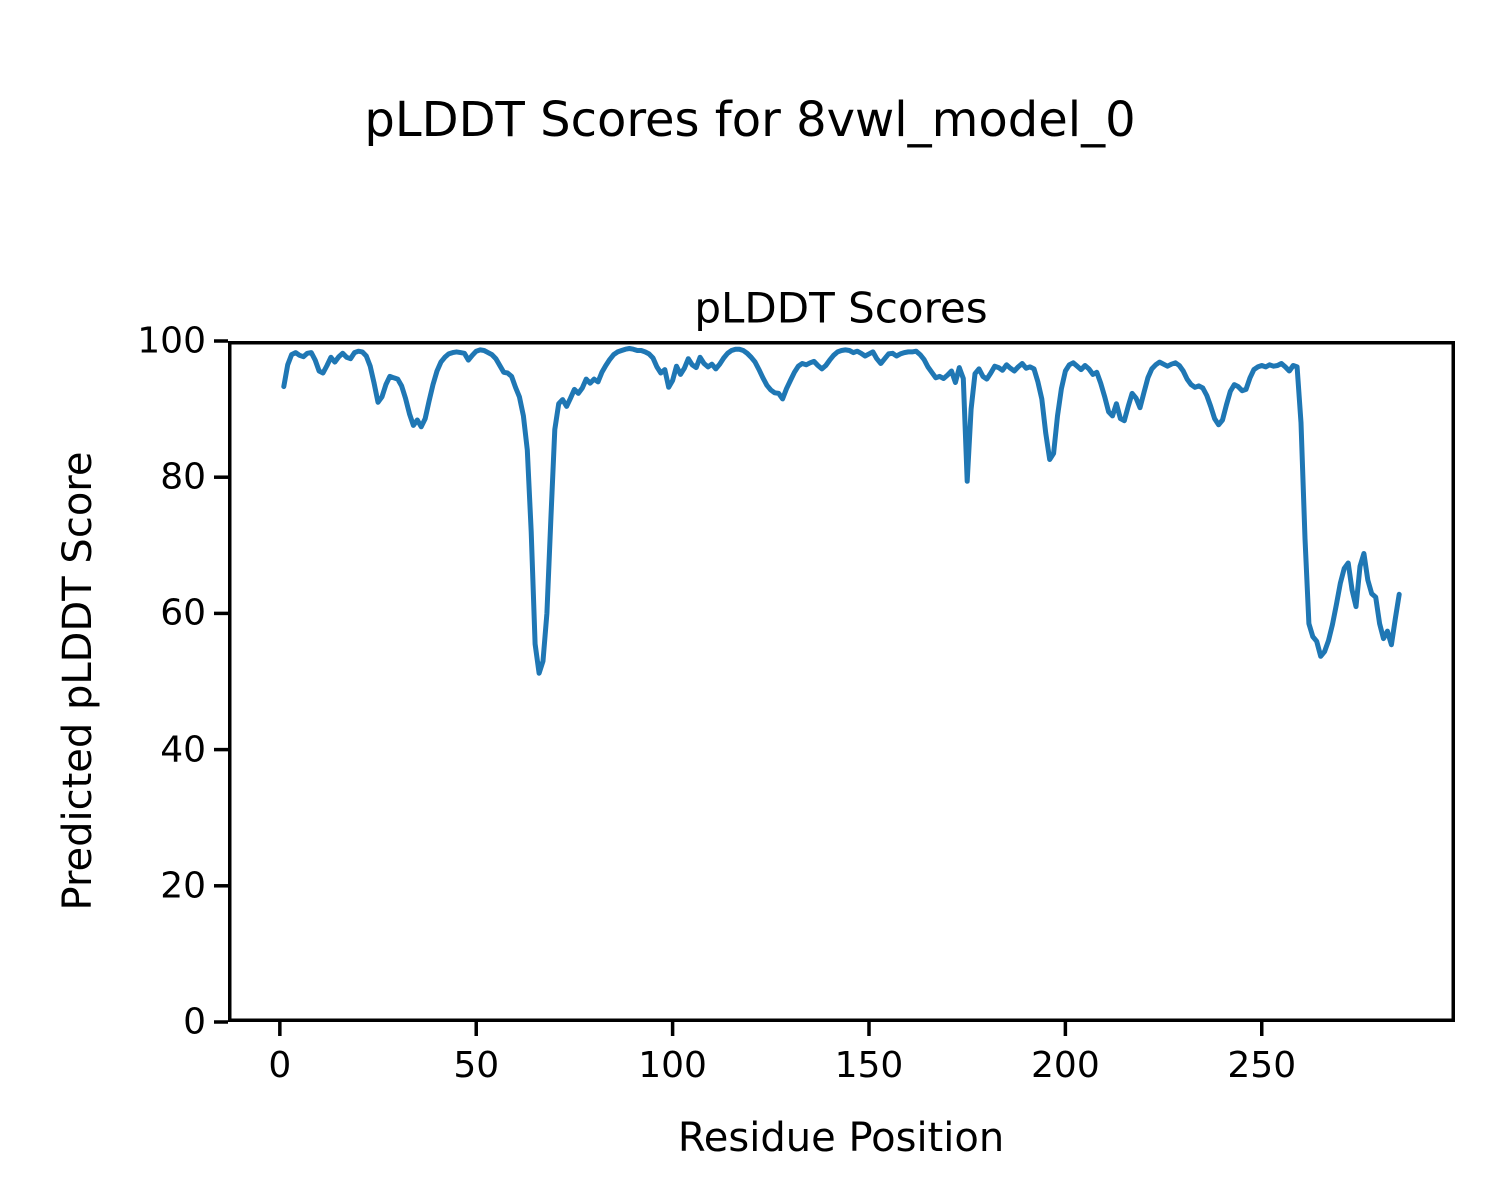 The width and height of the screenshot is (1500, 1200). What do you see at coordinates (1065, 1065) in the screenshot?
I see `x-tick-label: 200` at bounding box center [1065, 1065].